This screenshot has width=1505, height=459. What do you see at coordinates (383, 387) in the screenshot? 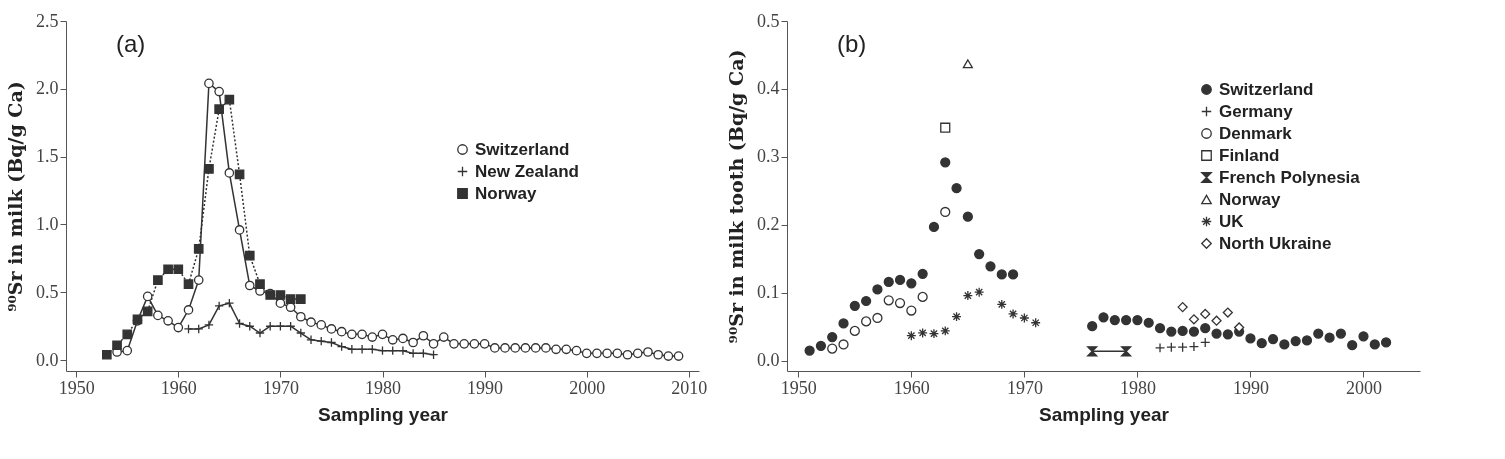
I see `x-tick-label: 1980` at bounding box center [383, 387].